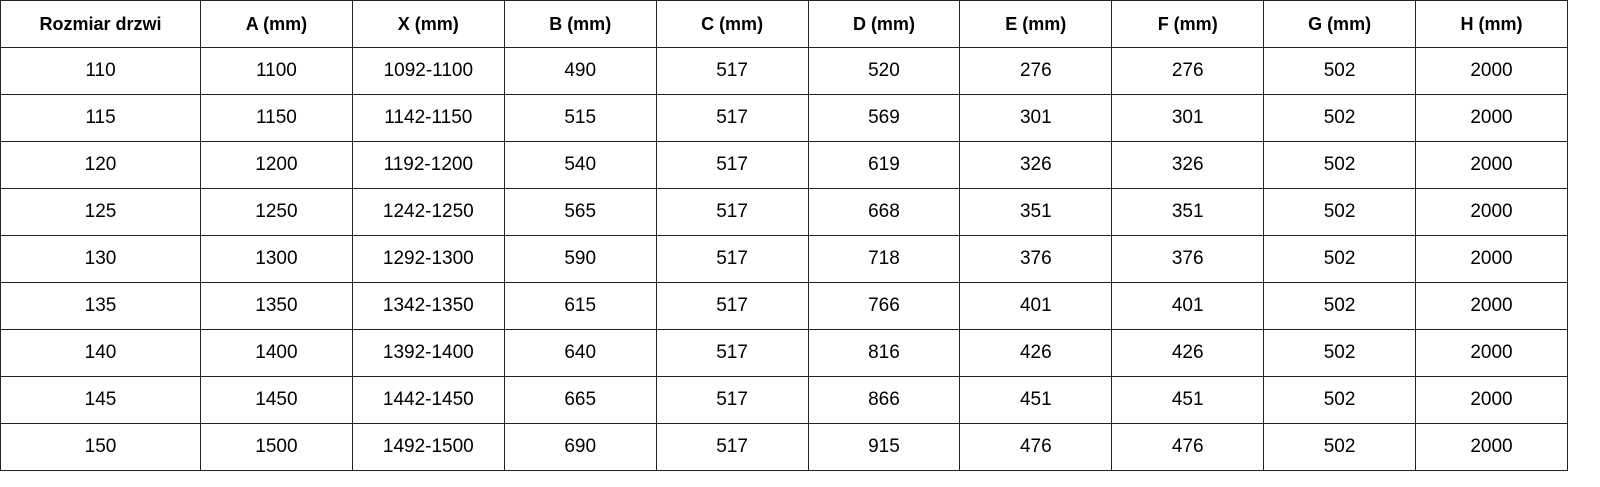 The width and height of the screenshot is (1600, 487). Describe the element at coordinates (100, 118) in the screenshot. I see `table-cell: 115` at that location.